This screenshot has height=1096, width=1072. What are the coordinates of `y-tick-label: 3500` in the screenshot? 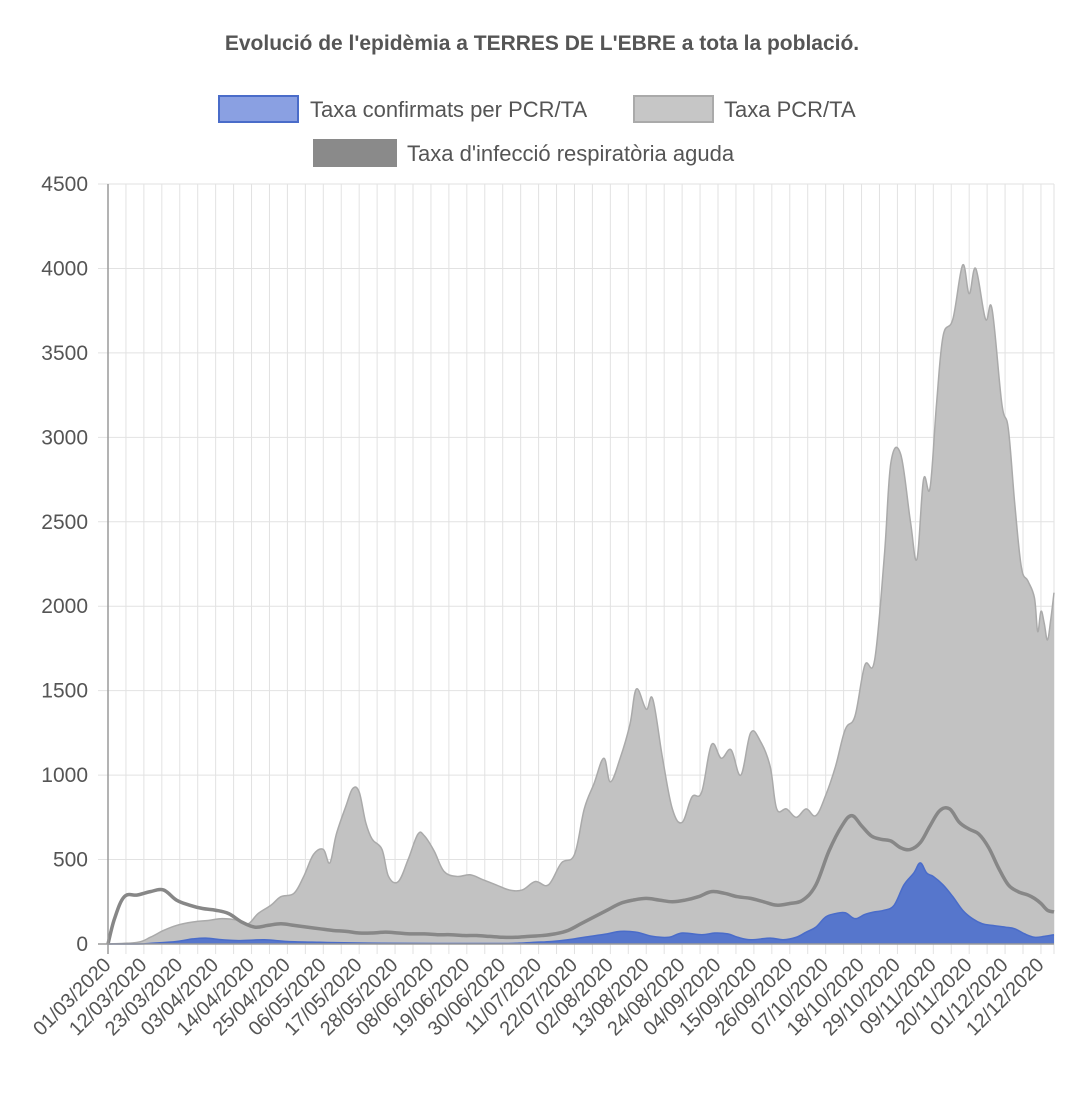 It's located at (64, 353).